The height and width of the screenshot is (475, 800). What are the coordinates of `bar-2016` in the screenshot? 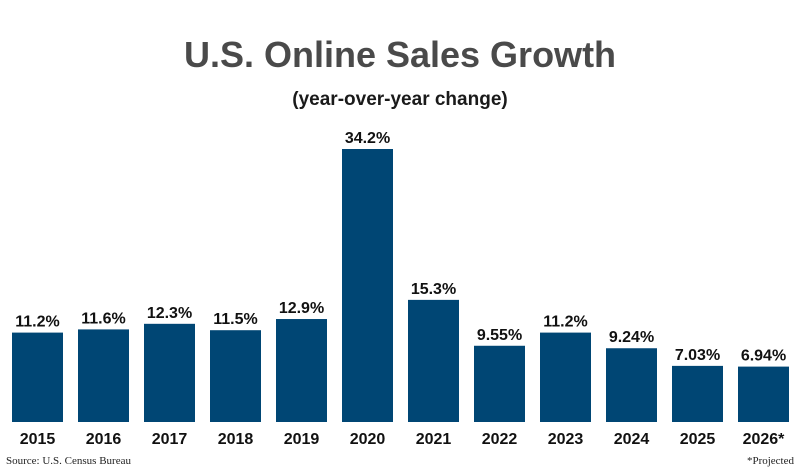 It's located at (103, 375).